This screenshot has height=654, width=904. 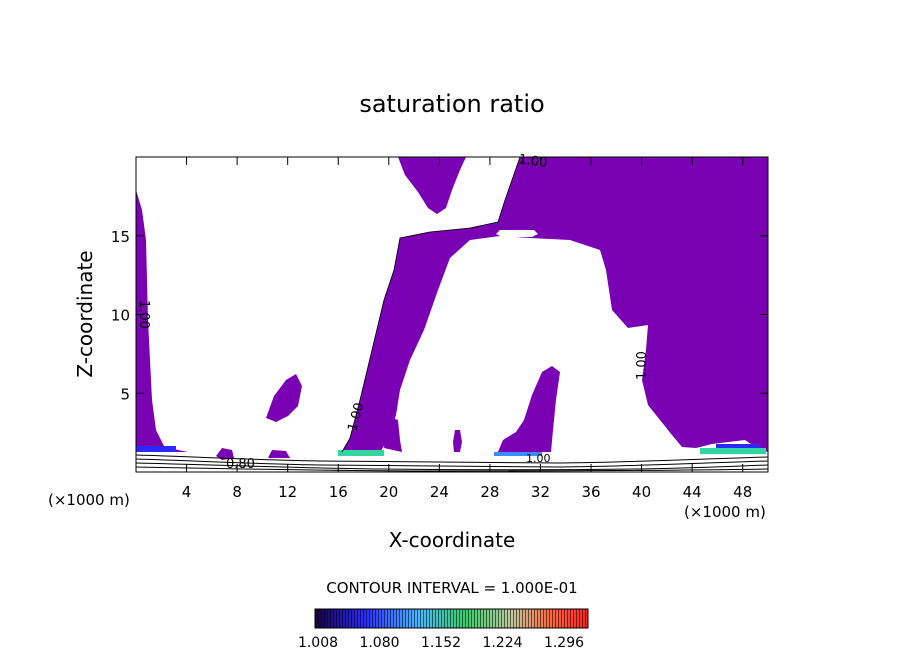 What do you see at coordinates (443, 629) in the screenshot?
I see `colorbar: 1.008 1.080 1.152 1.224 1.296` at bounding box center [443, 629].